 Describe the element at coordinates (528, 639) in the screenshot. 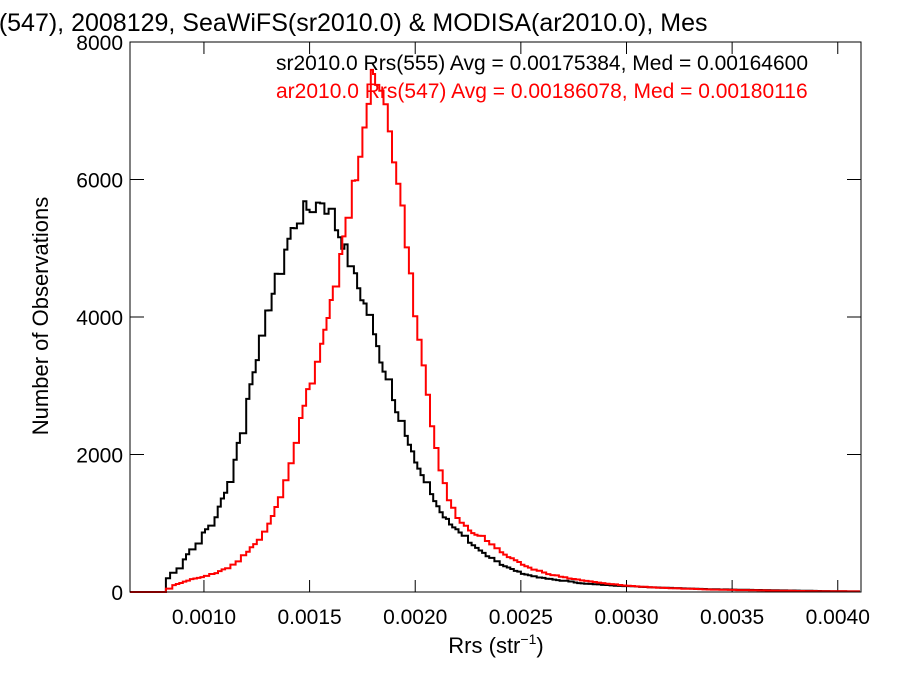

I see `x-axis-label-superscript: −1` at that location.